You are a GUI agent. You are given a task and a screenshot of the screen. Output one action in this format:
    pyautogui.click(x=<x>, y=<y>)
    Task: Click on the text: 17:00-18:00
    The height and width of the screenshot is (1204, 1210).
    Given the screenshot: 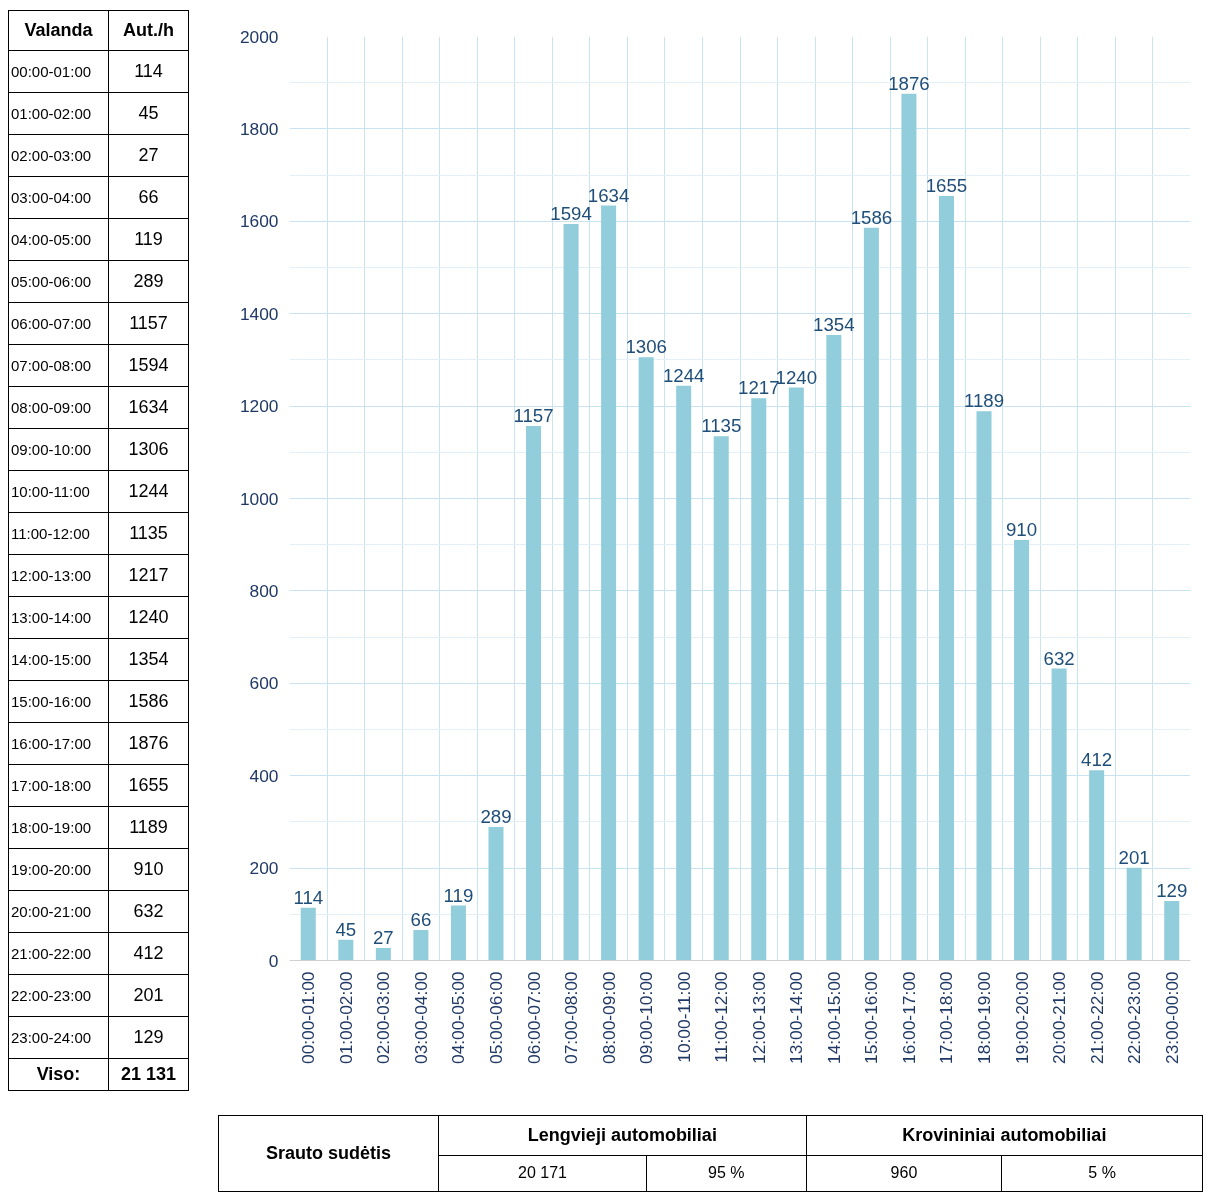 What is the action you would take?
    pyautogui.click(x=58, y=785)
    